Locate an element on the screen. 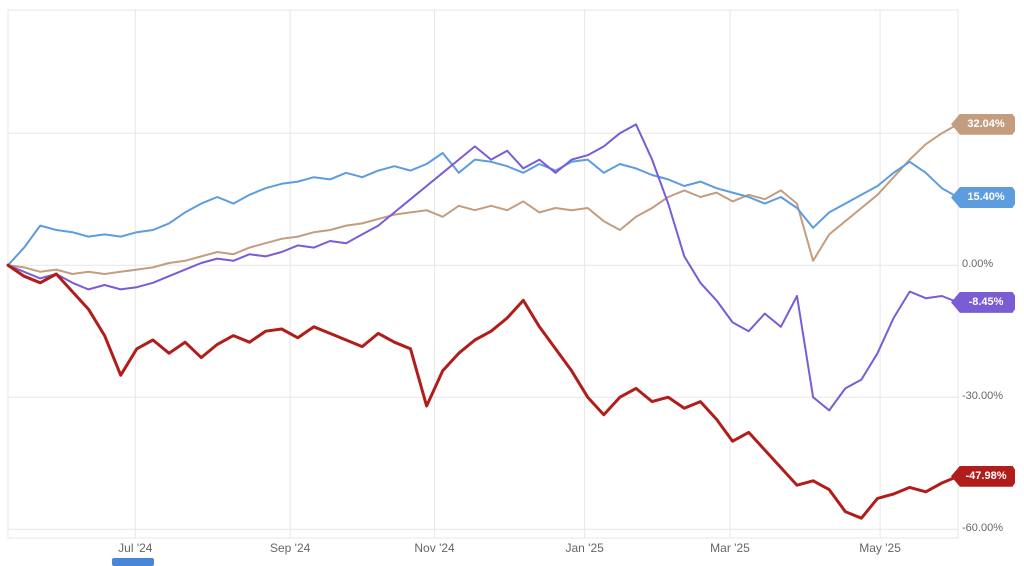 The width and height of the screenshot is (1024, 566). y-axis-label: -60.00% is located at coordinates (982, 528).